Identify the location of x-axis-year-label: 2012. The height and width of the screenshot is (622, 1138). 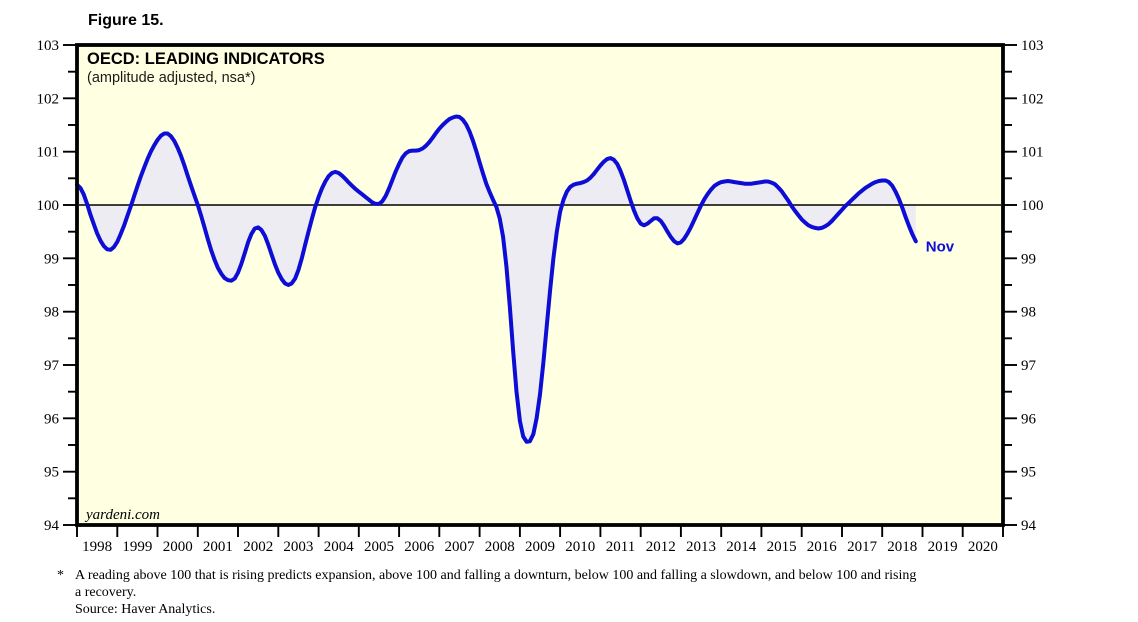
(661, 547).